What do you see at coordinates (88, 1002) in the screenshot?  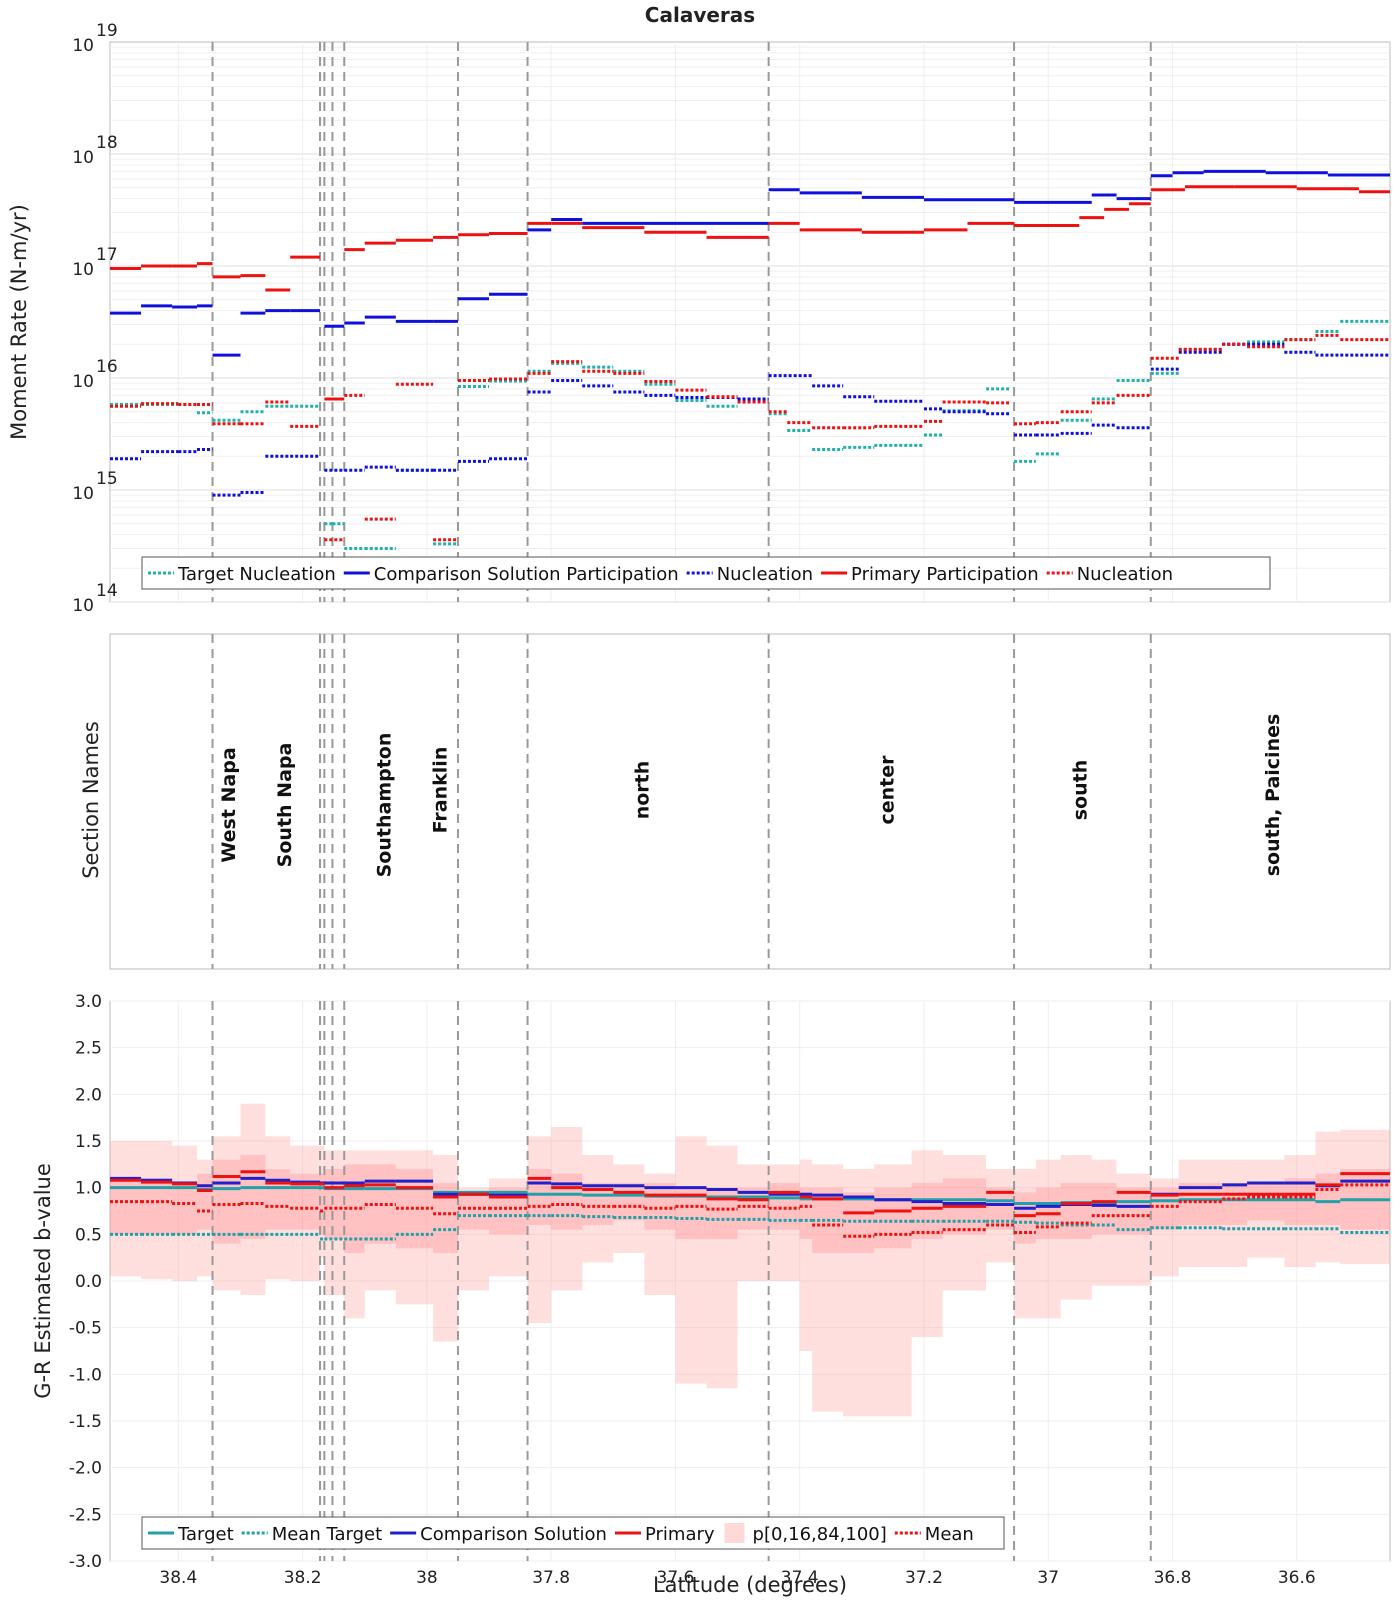 I see `b-value-y-tick: 3.0` at bounding box center [88, 1002].